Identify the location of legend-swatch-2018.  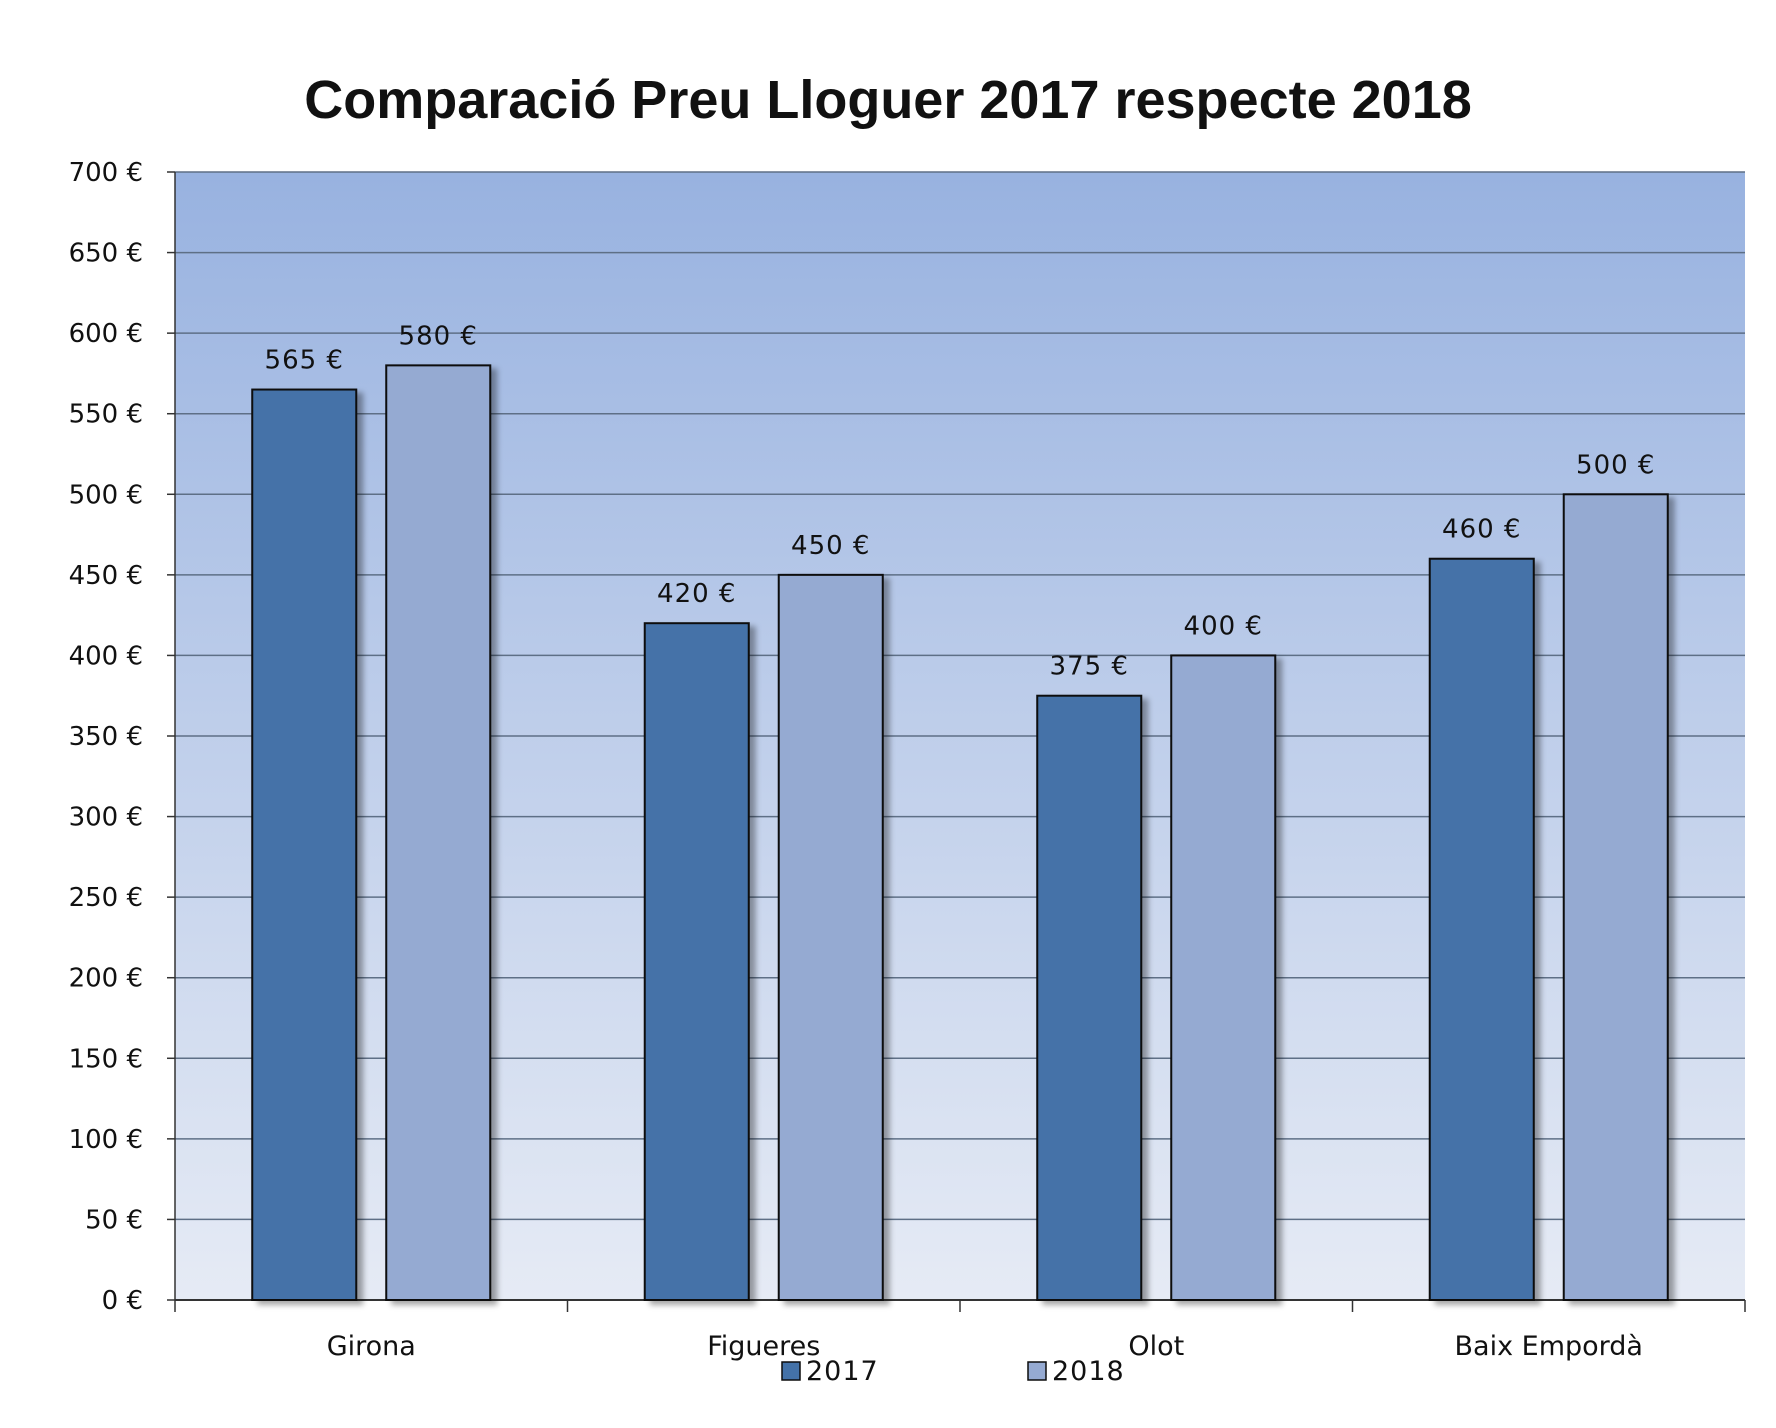
(1037, 1371).